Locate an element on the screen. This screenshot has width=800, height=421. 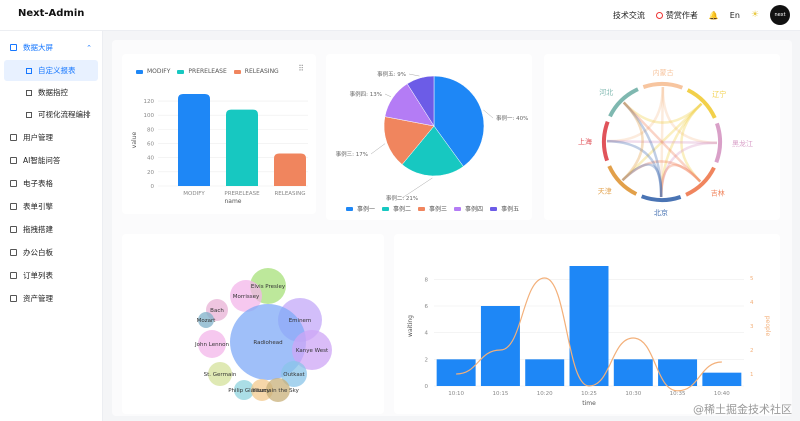
legend-label: 事例三 is located at coordinates (438, 209).